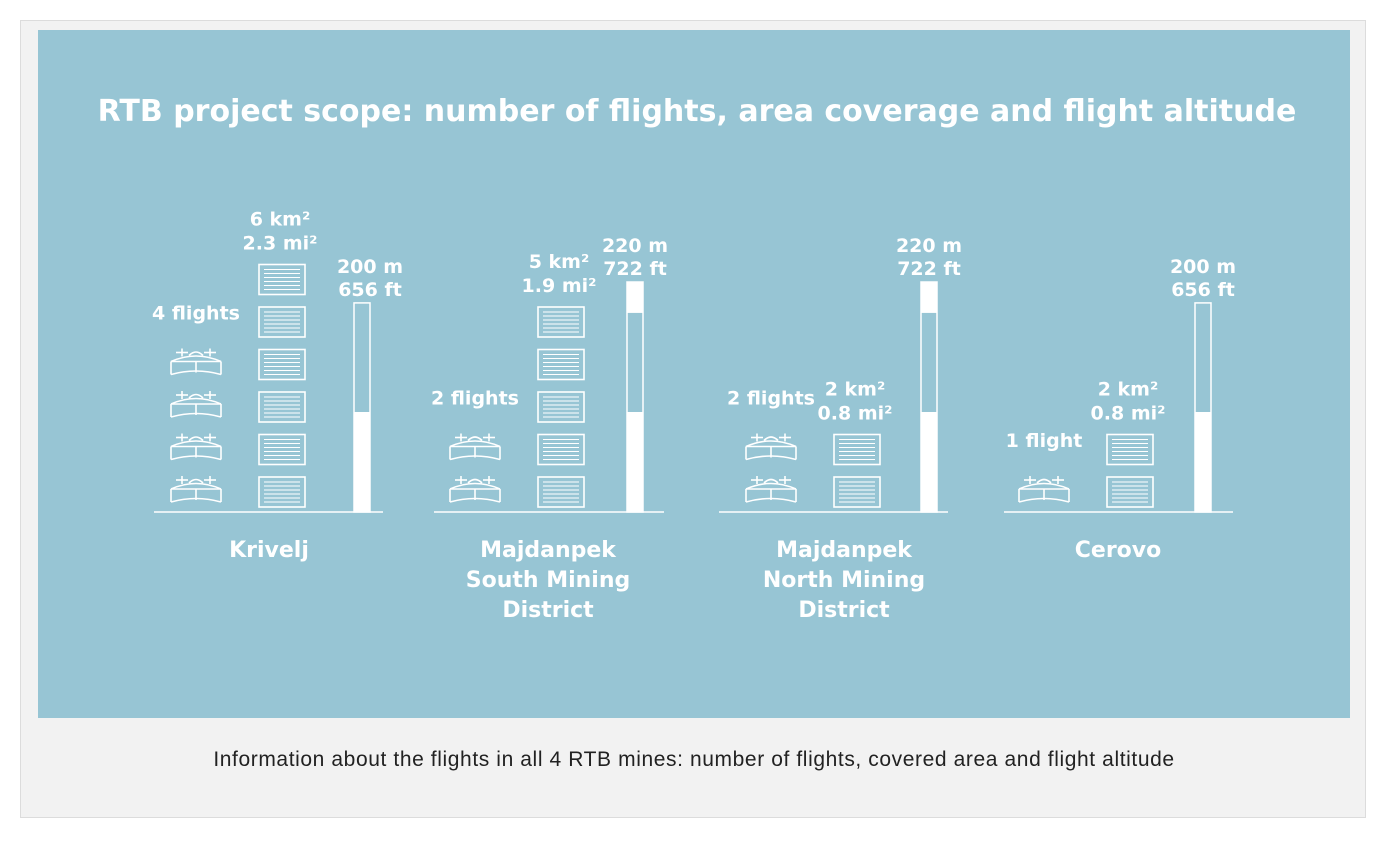  I want to click on mine-name: Krivelj, so click(269, 550).